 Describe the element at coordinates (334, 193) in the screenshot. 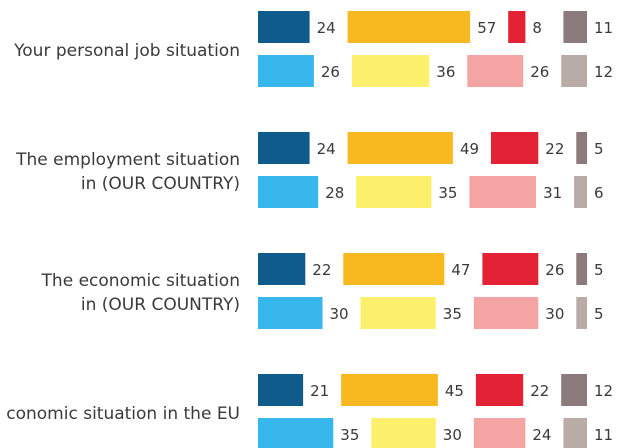

I see `data-label: 28` at that location.